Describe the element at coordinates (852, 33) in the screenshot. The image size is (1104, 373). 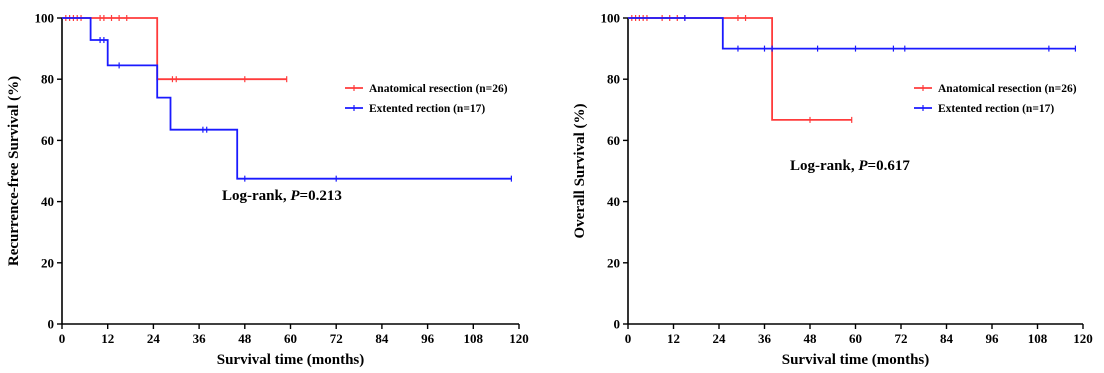
I see `survival-curve-extended` at that location.